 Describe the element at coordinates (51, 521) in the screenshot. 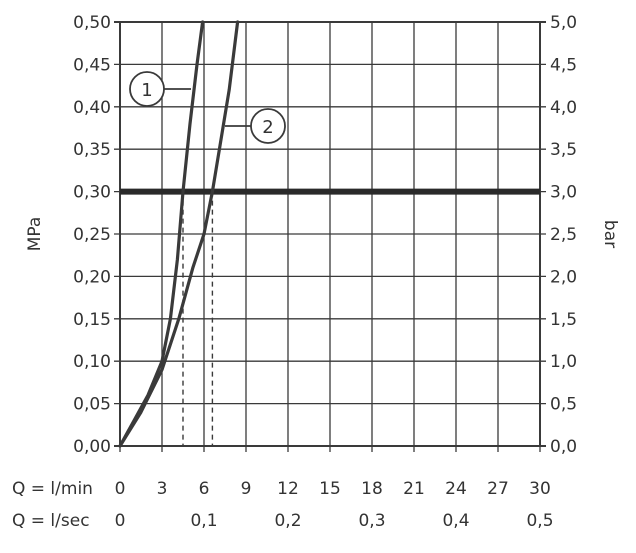

I see `x-axis-lsec-label: Q = l/sec` at that location.